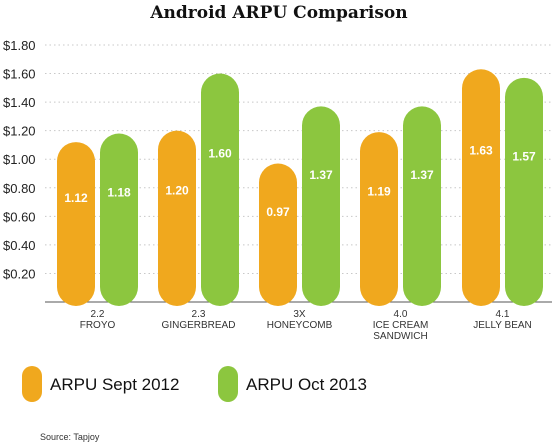 The height and width of the screenshot is (443, 557). Describe the element at coordinates (70, 437) in the screenshot. I see `source-note: Source: Tapjoy` at that location.